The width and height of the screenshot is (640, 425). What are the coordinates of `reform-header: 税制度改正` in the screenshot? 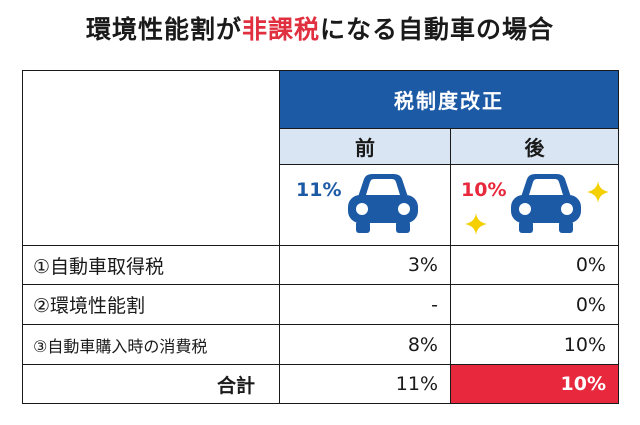 It's located at (449, 99).